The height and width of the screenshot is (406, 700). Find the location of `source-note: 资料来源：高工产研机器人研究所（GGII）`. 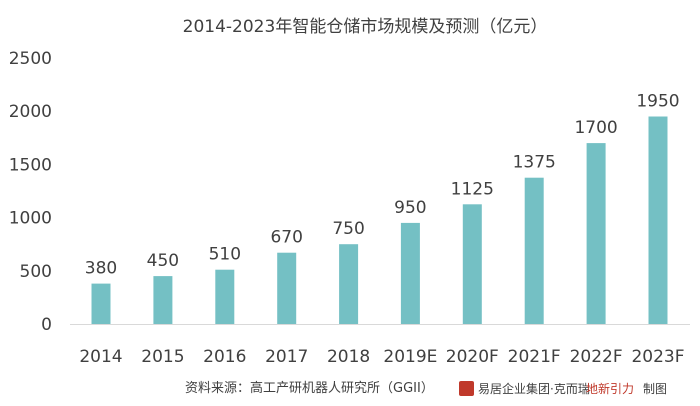

source-note: 资料来源：高工产研机器人研究所（GGII） is located at coordinates (309, 388).